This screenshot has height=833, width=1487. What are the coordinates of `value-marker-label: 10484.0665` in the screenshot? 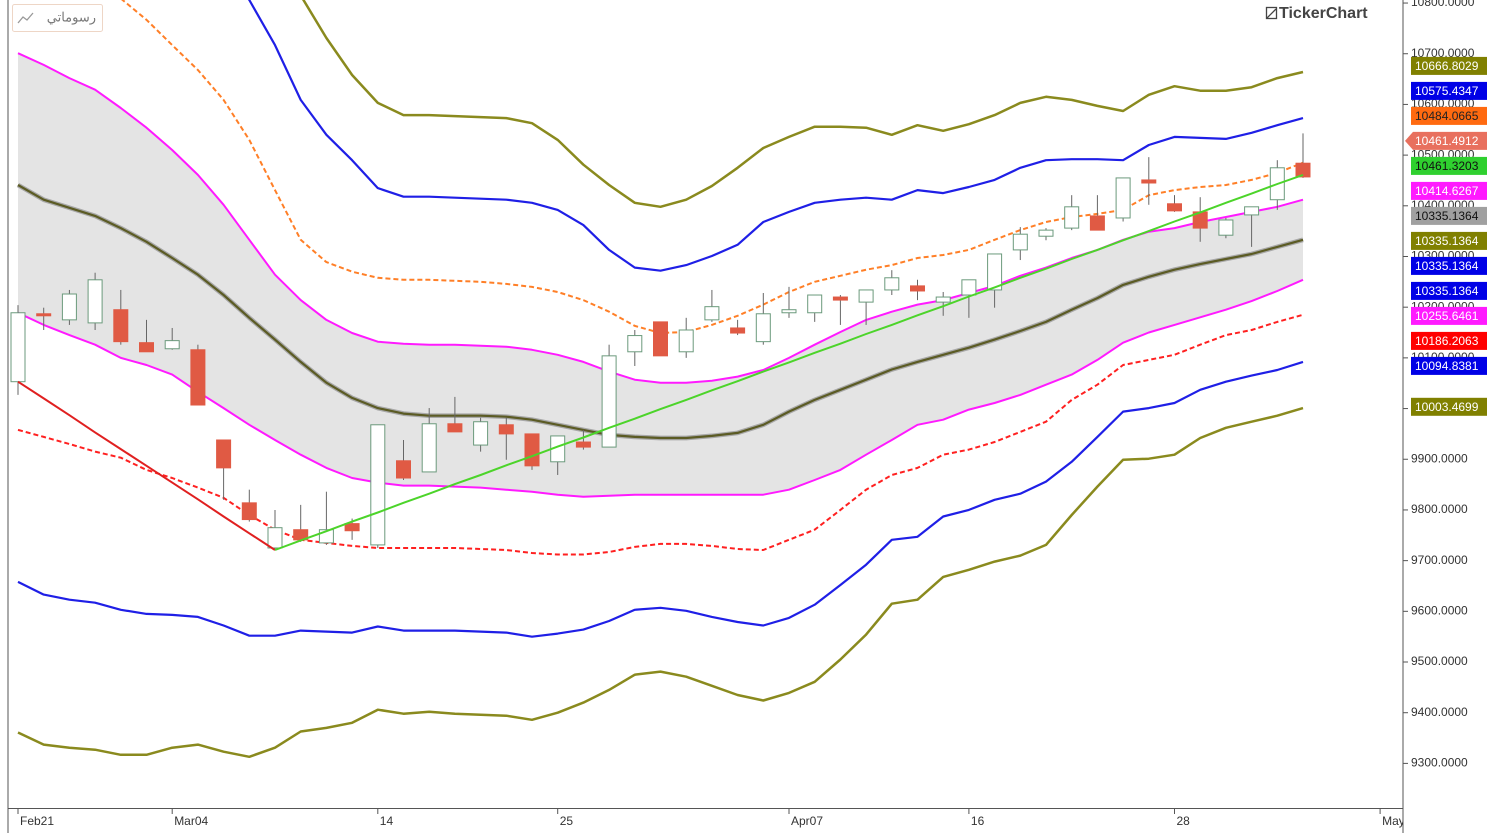 It's located at (1447, 116).